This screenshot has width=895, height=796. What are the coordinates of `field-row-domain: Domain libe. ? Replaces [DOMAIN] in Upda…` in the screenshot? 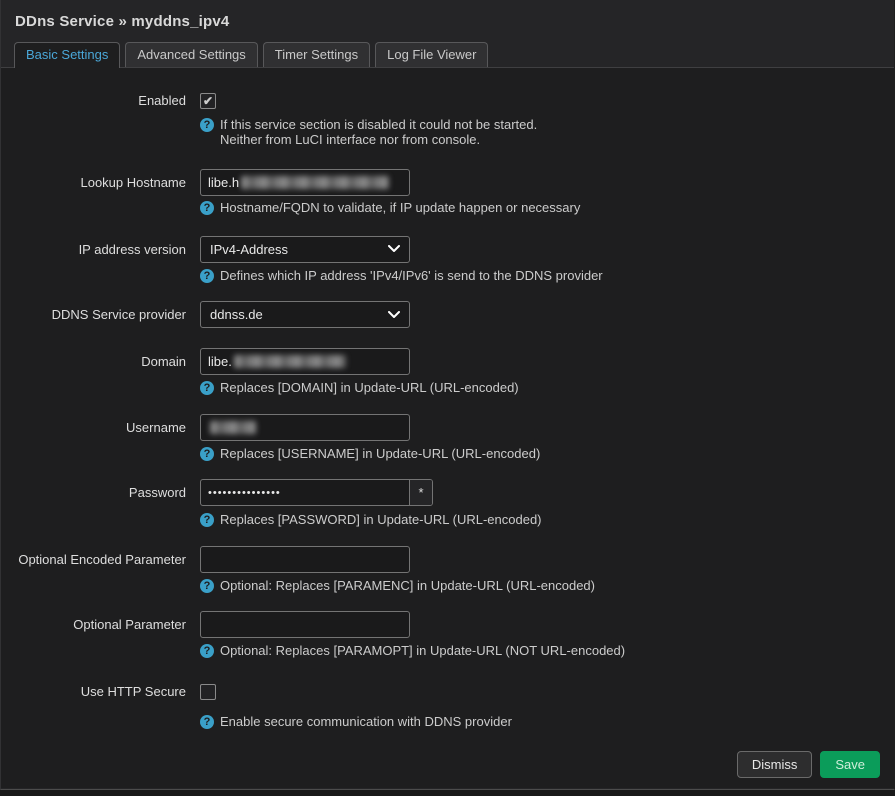 It's located at (447, 372).